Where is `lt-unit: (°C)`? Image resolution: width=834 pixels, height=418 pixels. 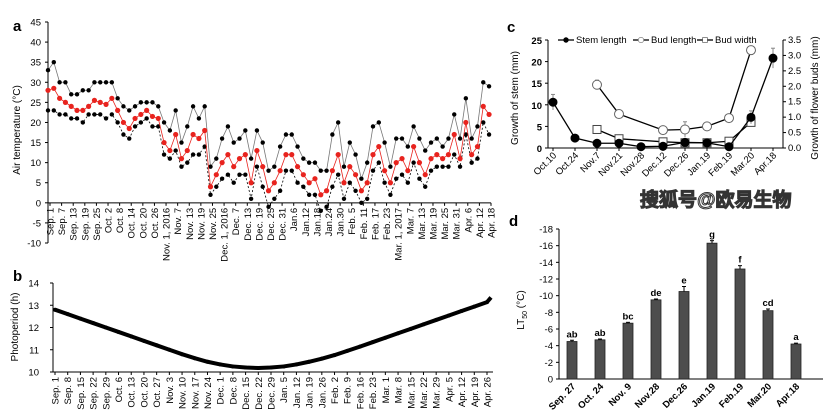 lt-unit: (°C) is located at coordinates (521, 300).